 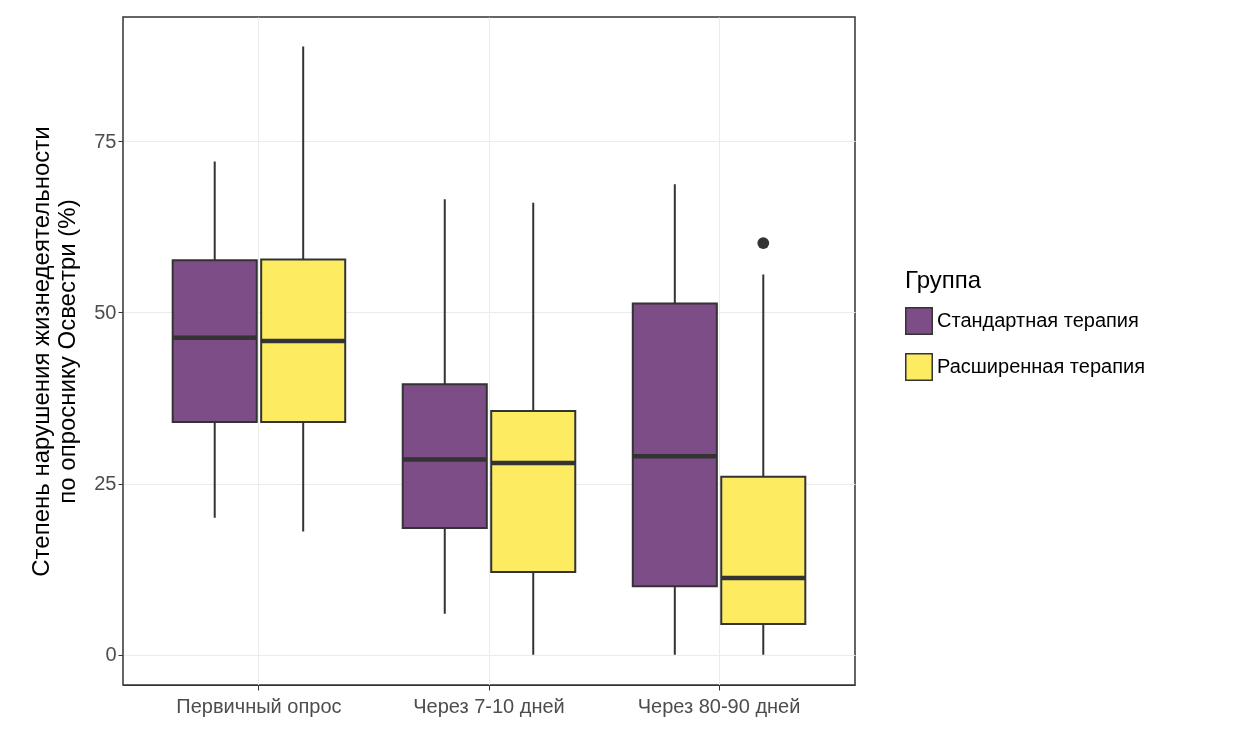 What do you see at coordinates (105, 140) in the screenshot?
I see `y-tick-label: 75` at bounding box center [105, 140].